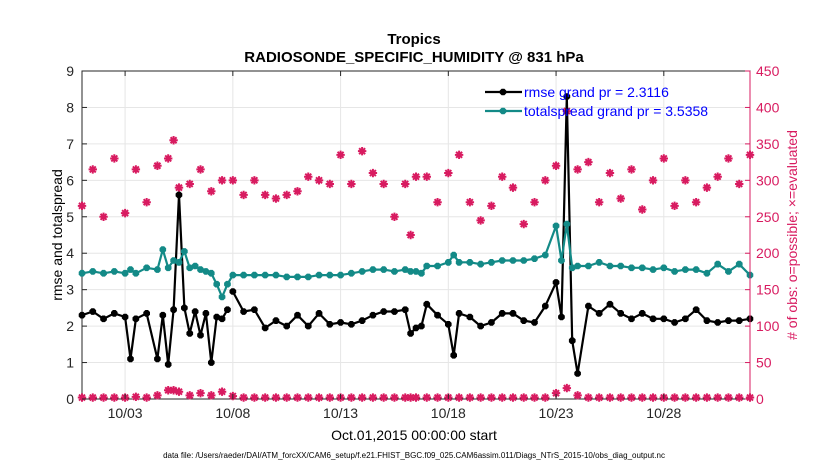 This screenshot has width=830, height=470. I want to click on y-tick-label-right: 200, so click(768, 253).